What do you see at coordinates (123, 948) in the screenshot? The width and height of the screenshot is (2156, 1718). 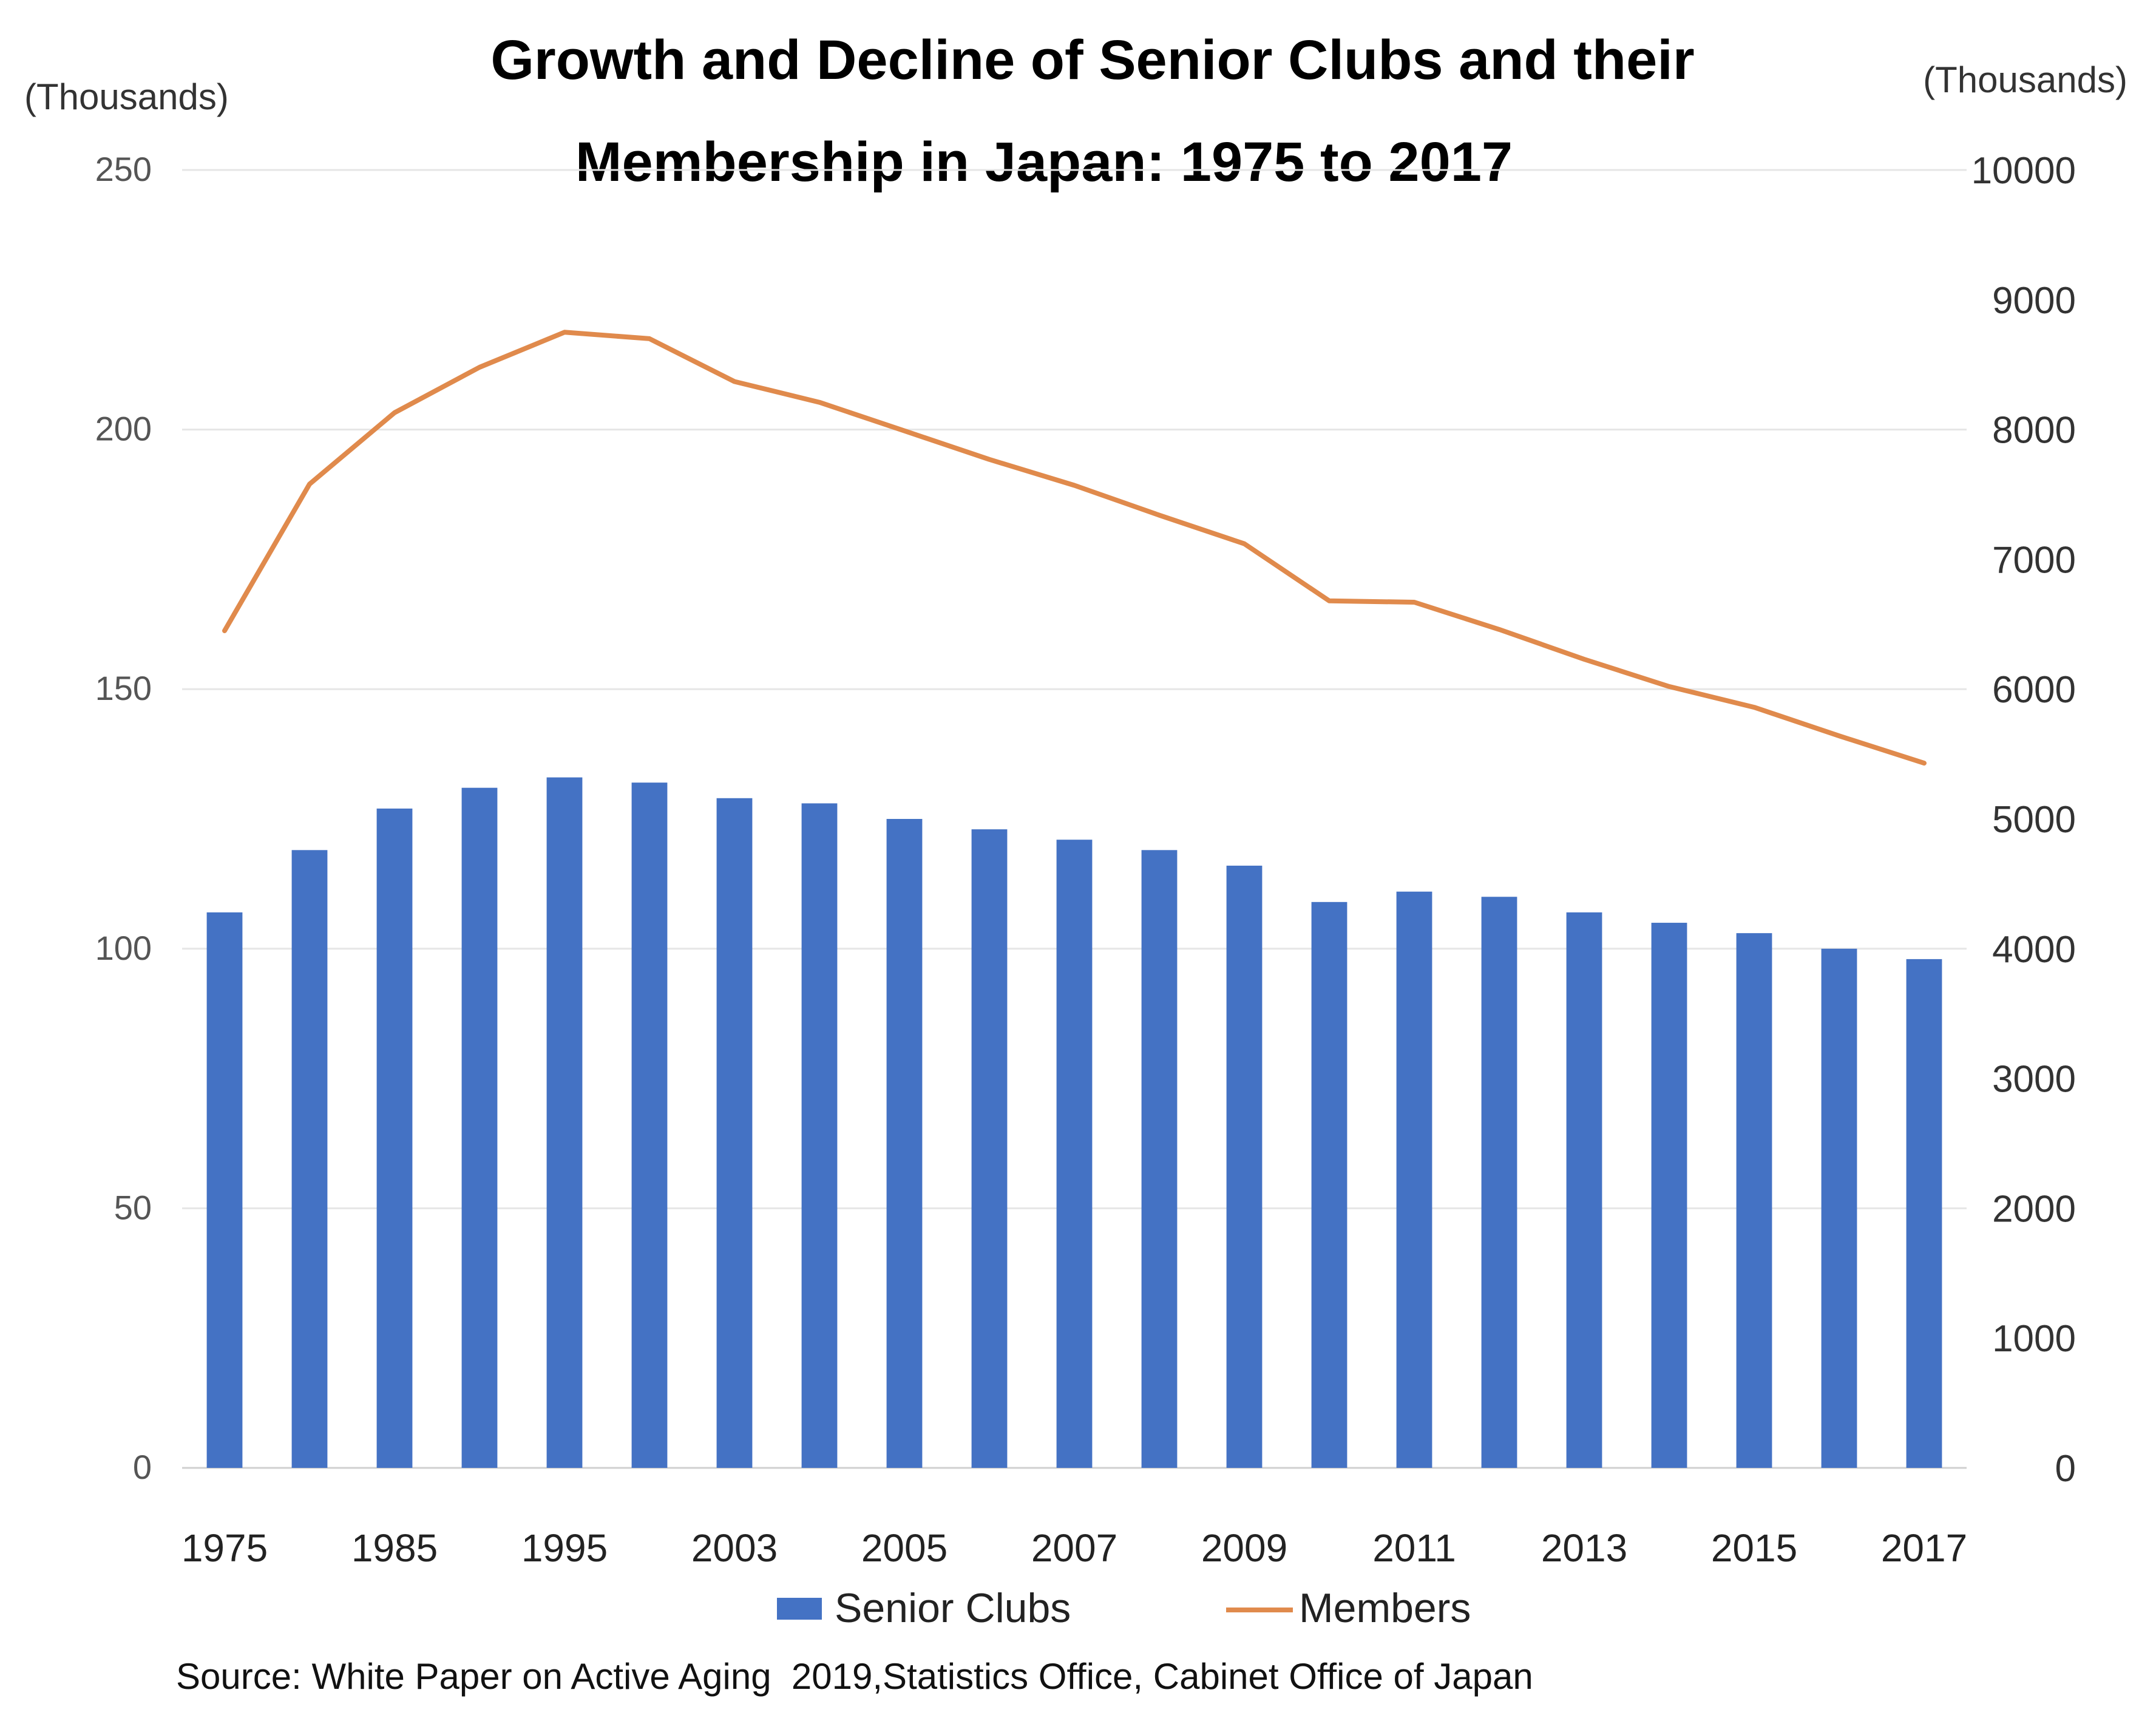 I see `left-tick-label: 100` at bounding box center [123, 948].